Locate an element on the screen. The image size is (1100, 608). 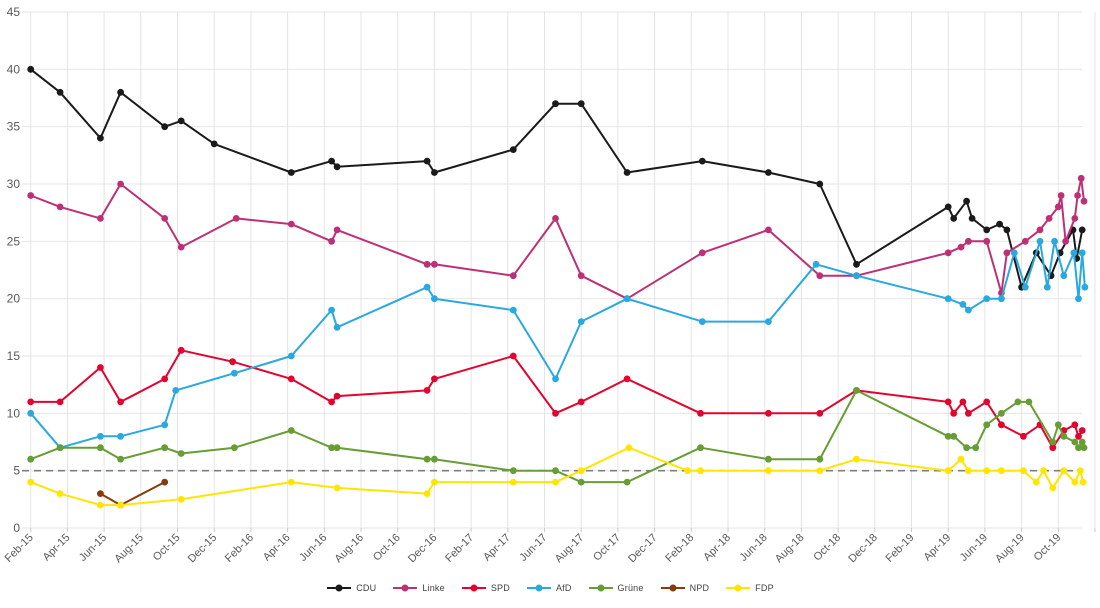
legend-item-SPD: SPD is located at coordinates (485, 588).